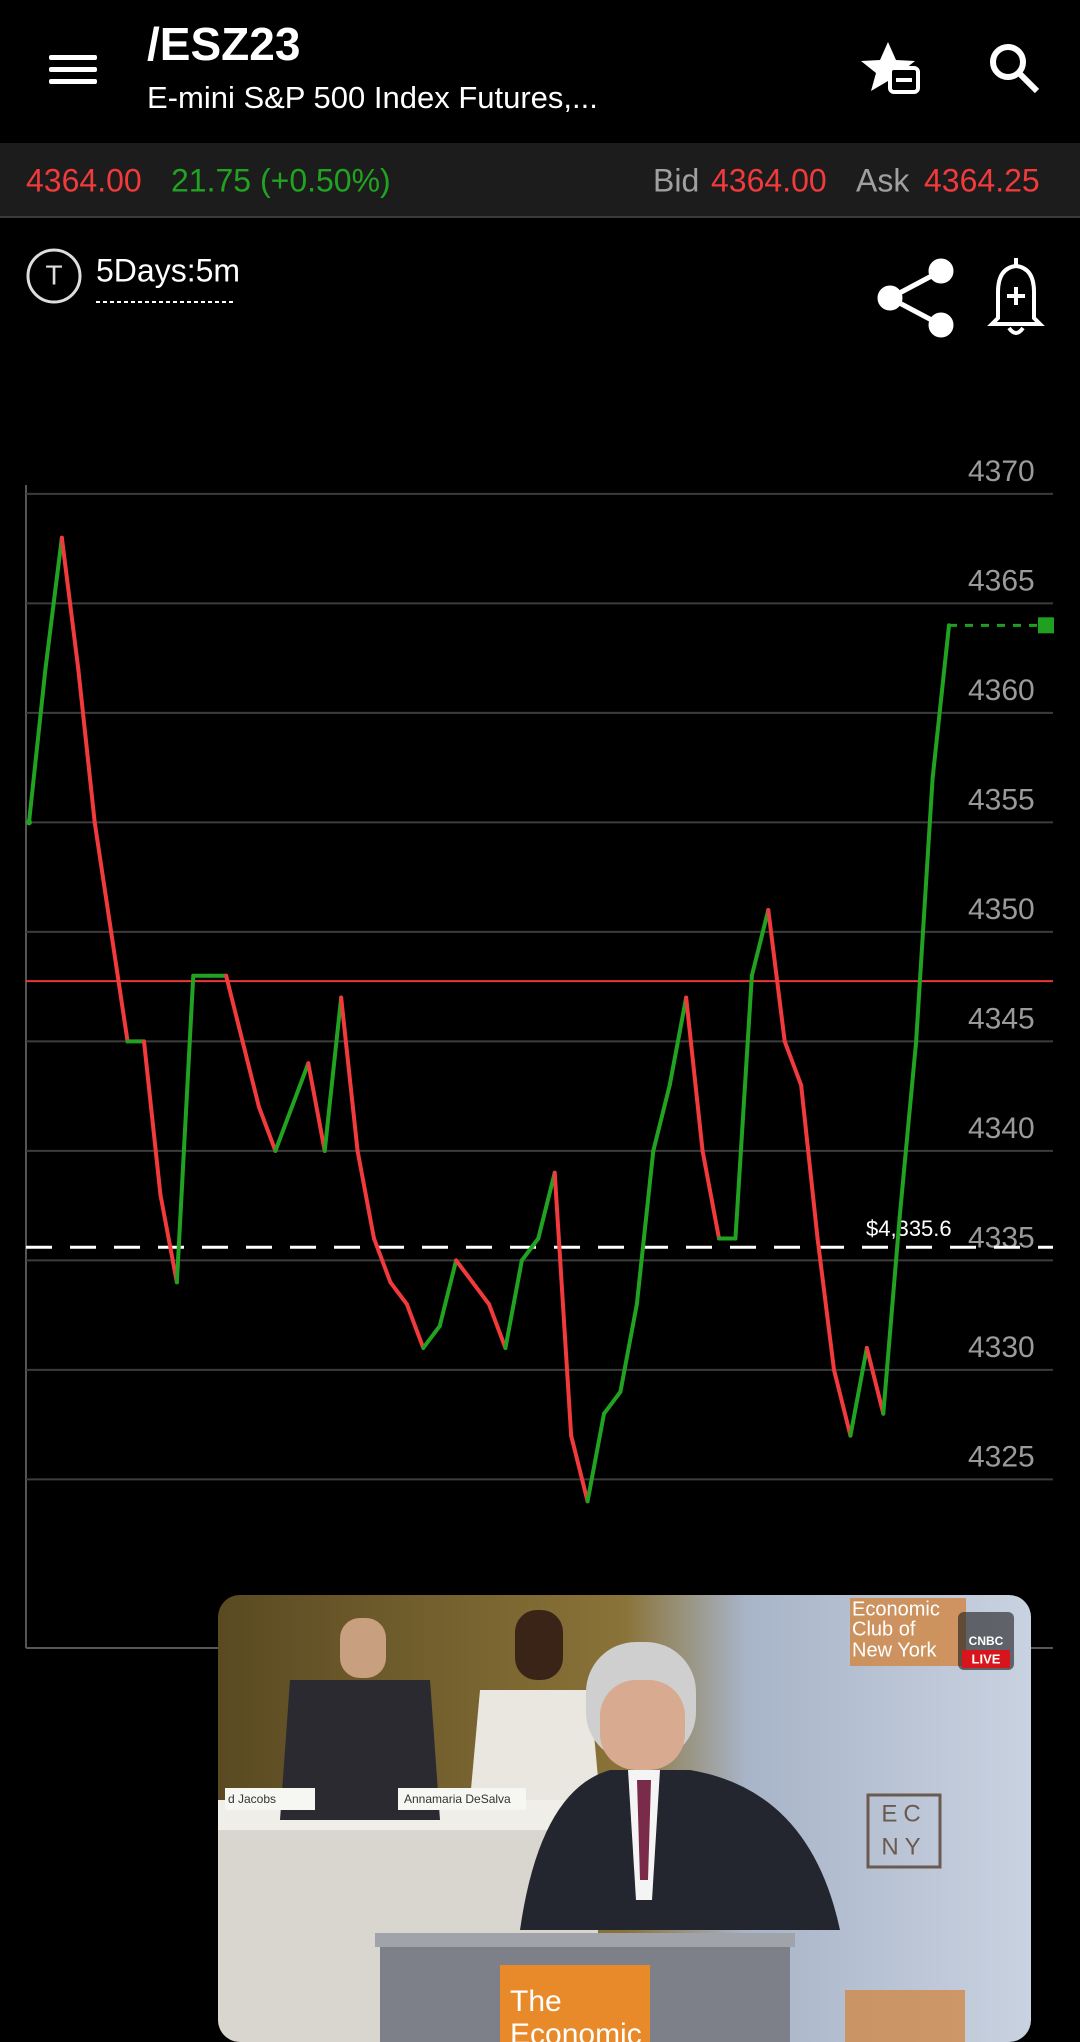 The height and width of the screenshot is (2042, 1080). What do you see at coordinates (1001, 471) in the screenshot?
I see `y-tick-label: 4370` at bounding box center [1001, 471].